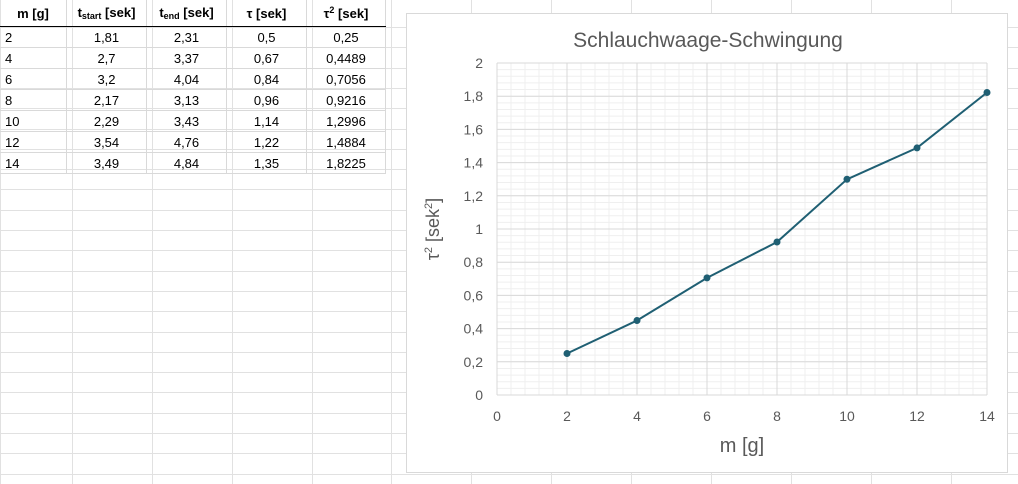 Image resolution: width=1018 pixels, height=484 pixels. Describe the element at coordinates (474, 329) in the screenshot. I see `y-tick-label: 0,4` at that location.